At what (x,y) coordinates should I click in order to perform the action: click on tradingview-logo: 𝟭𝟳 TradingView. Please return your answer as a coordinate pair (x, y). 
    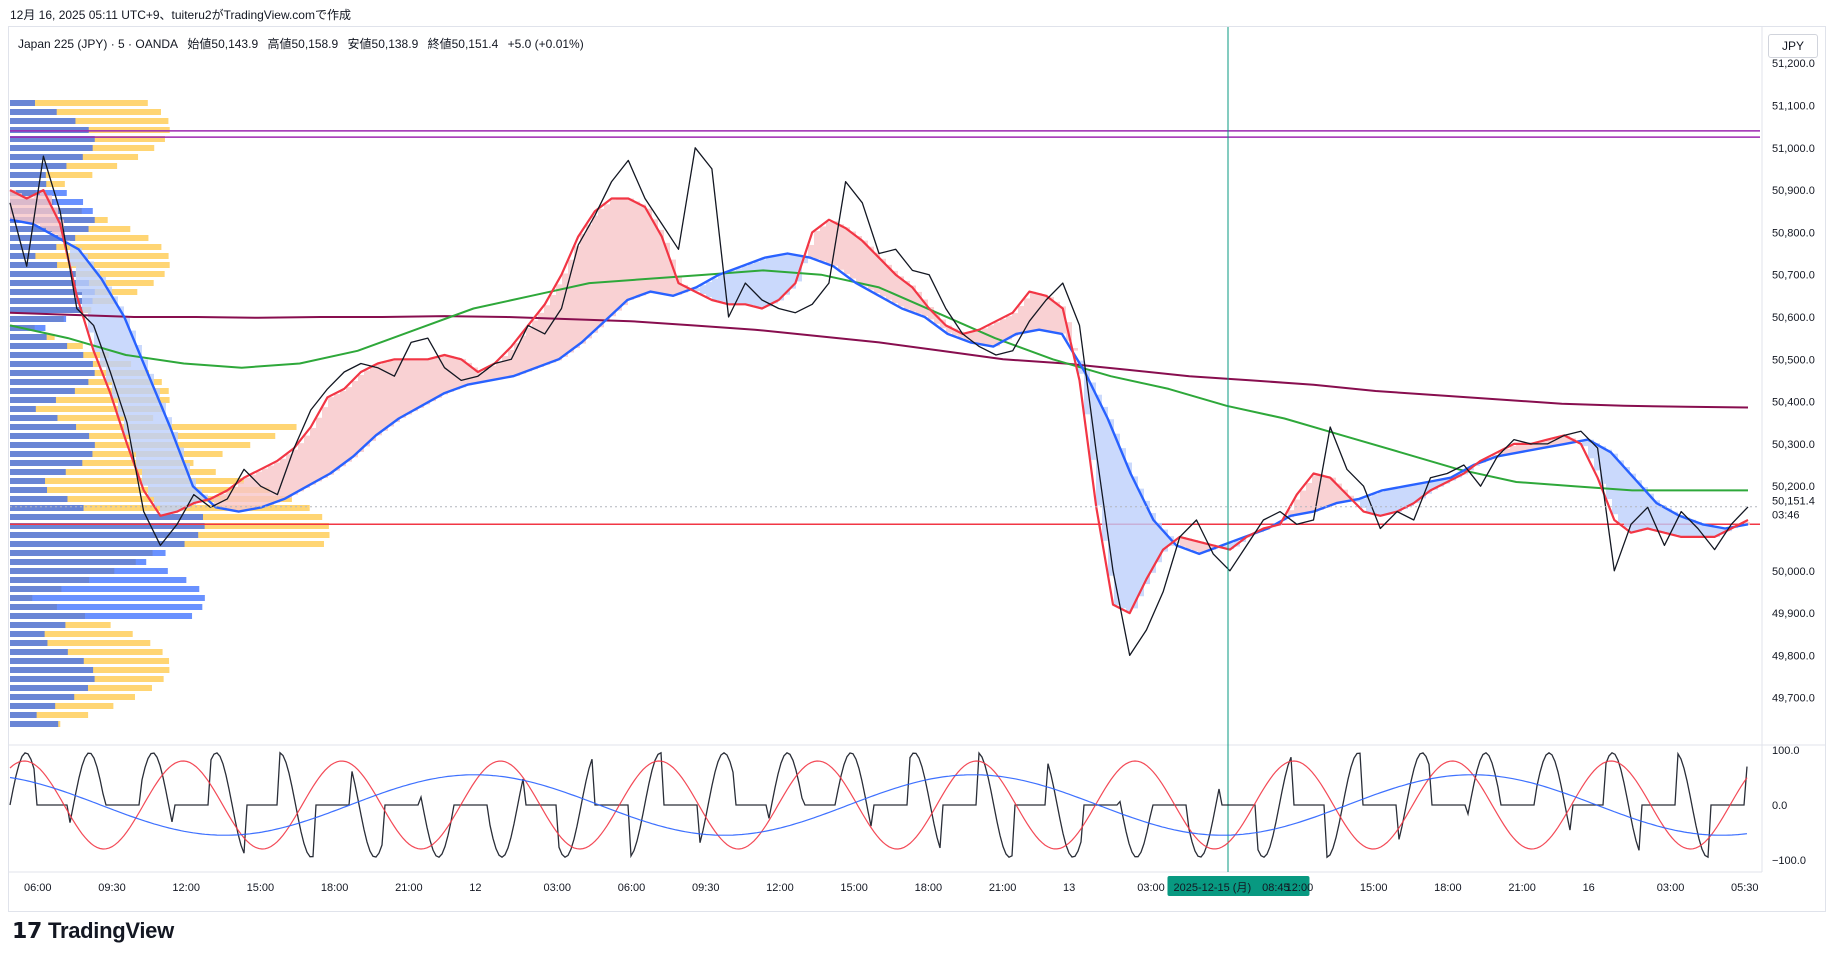
    Looking at the image, I should click on (93, 931).